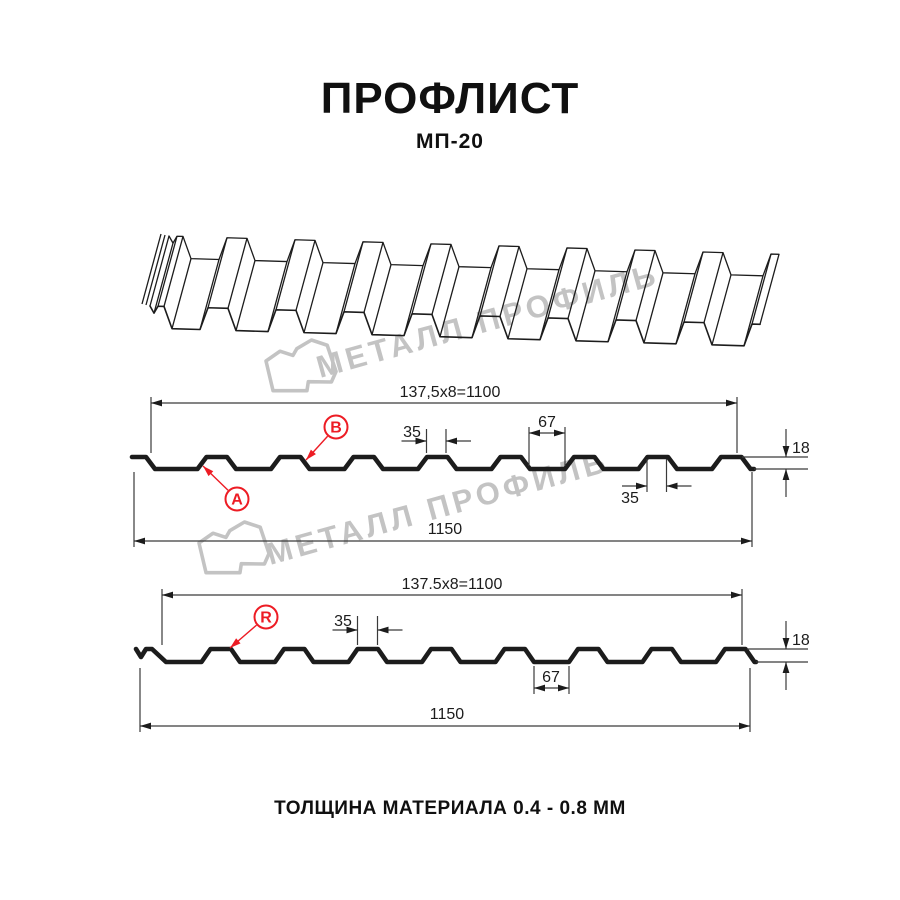 The image size is (900, 900). I want to click on profile-3d-view, so click(460, 290).